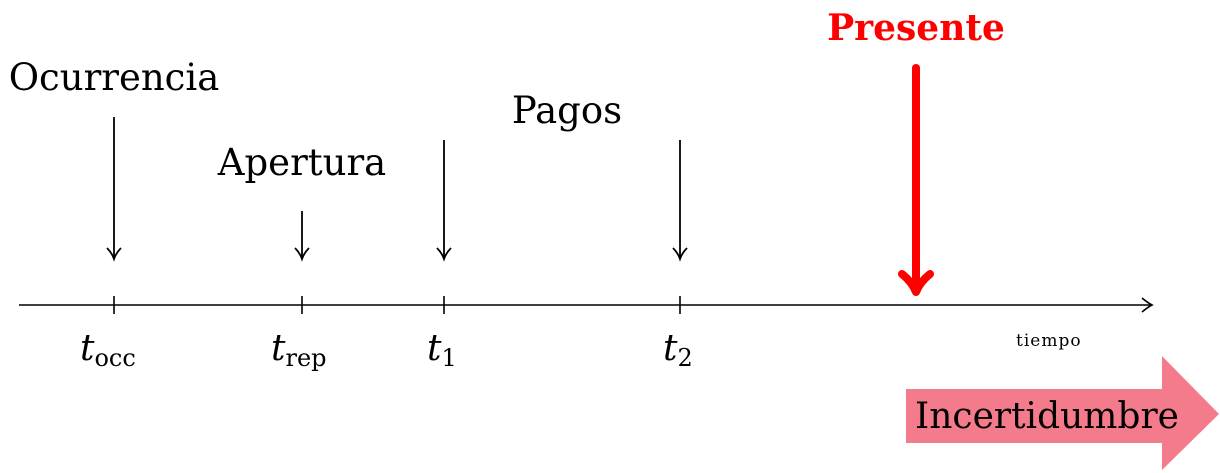 Image resolution: width=1220 pixels, height=473 pixels. I want to click on reporting-arrow-icon, so click(302, 236).